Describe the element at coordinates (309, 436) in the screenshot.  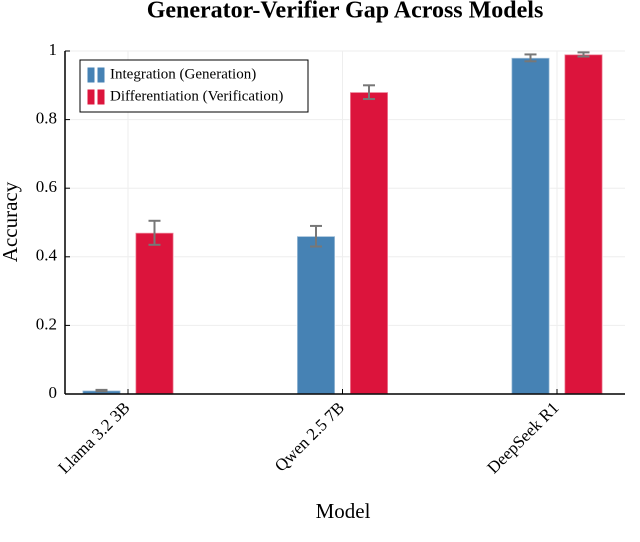
I see `x-tick-label: Qwen 2.5 7B` at that location.